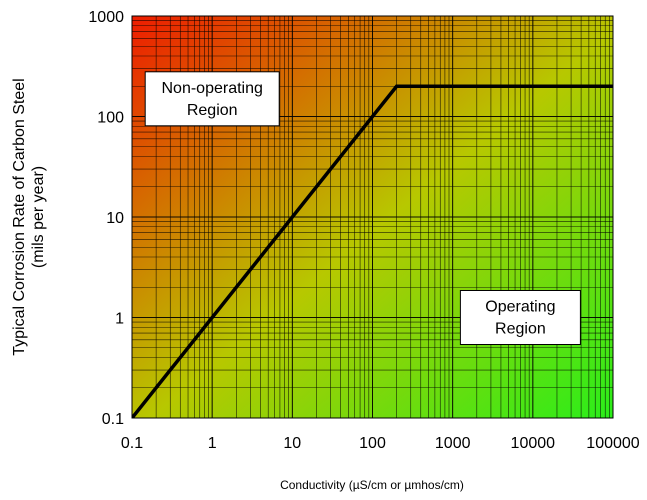 The height and width of the screenshot is (500, 647). I want to click on y-tick-label: 0.1, so click(113, 419).